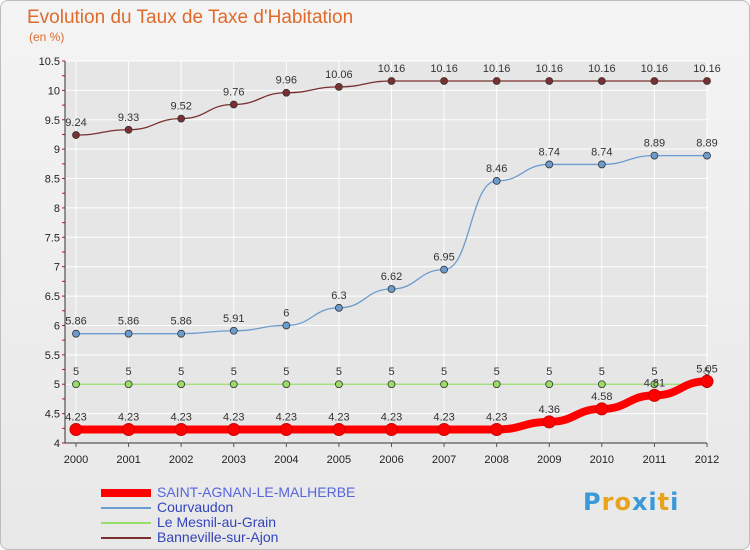  Describe the element at coordinates (286, 81) in the screenshot. I see `data-label: 9.96` at that location.